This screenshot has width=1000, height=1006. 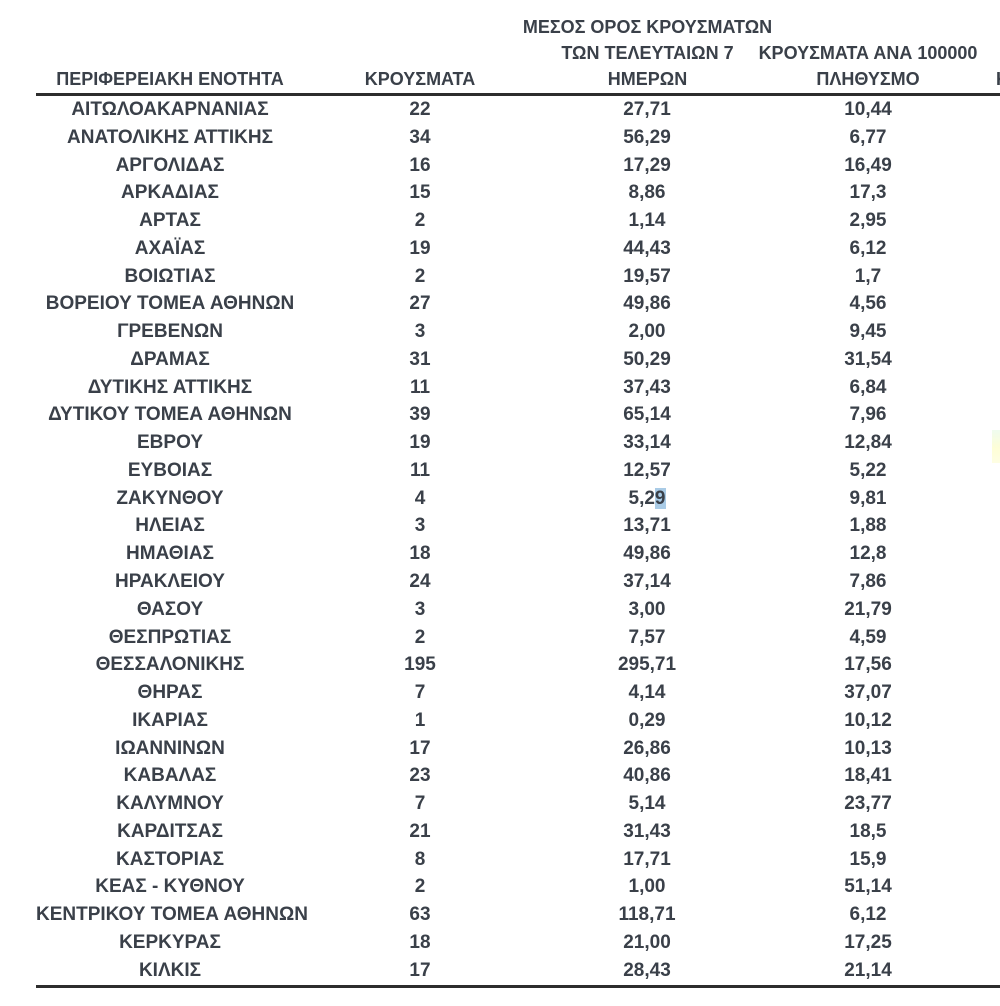 What do you see at coordinates (868, 53) in the screenshot?
I see `header-cases-per-100000-line1: ΚΡΟΥΣΜΑΤΑ ΑΝΑ 100000` at bounding box center [868, 53].